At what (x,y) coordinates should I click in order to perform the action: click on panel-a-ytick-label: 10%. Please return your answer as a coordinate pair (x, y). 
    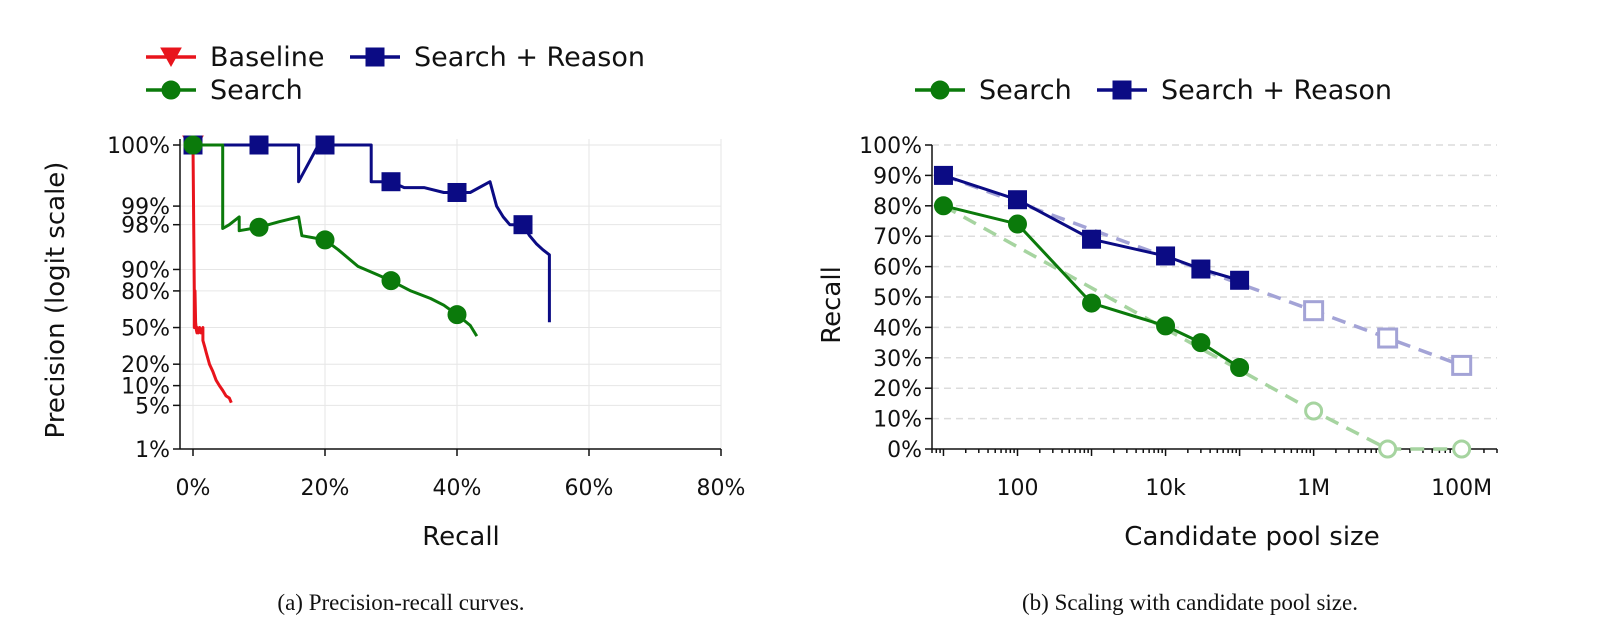
    Looking at the image, I should click on (145, 387).